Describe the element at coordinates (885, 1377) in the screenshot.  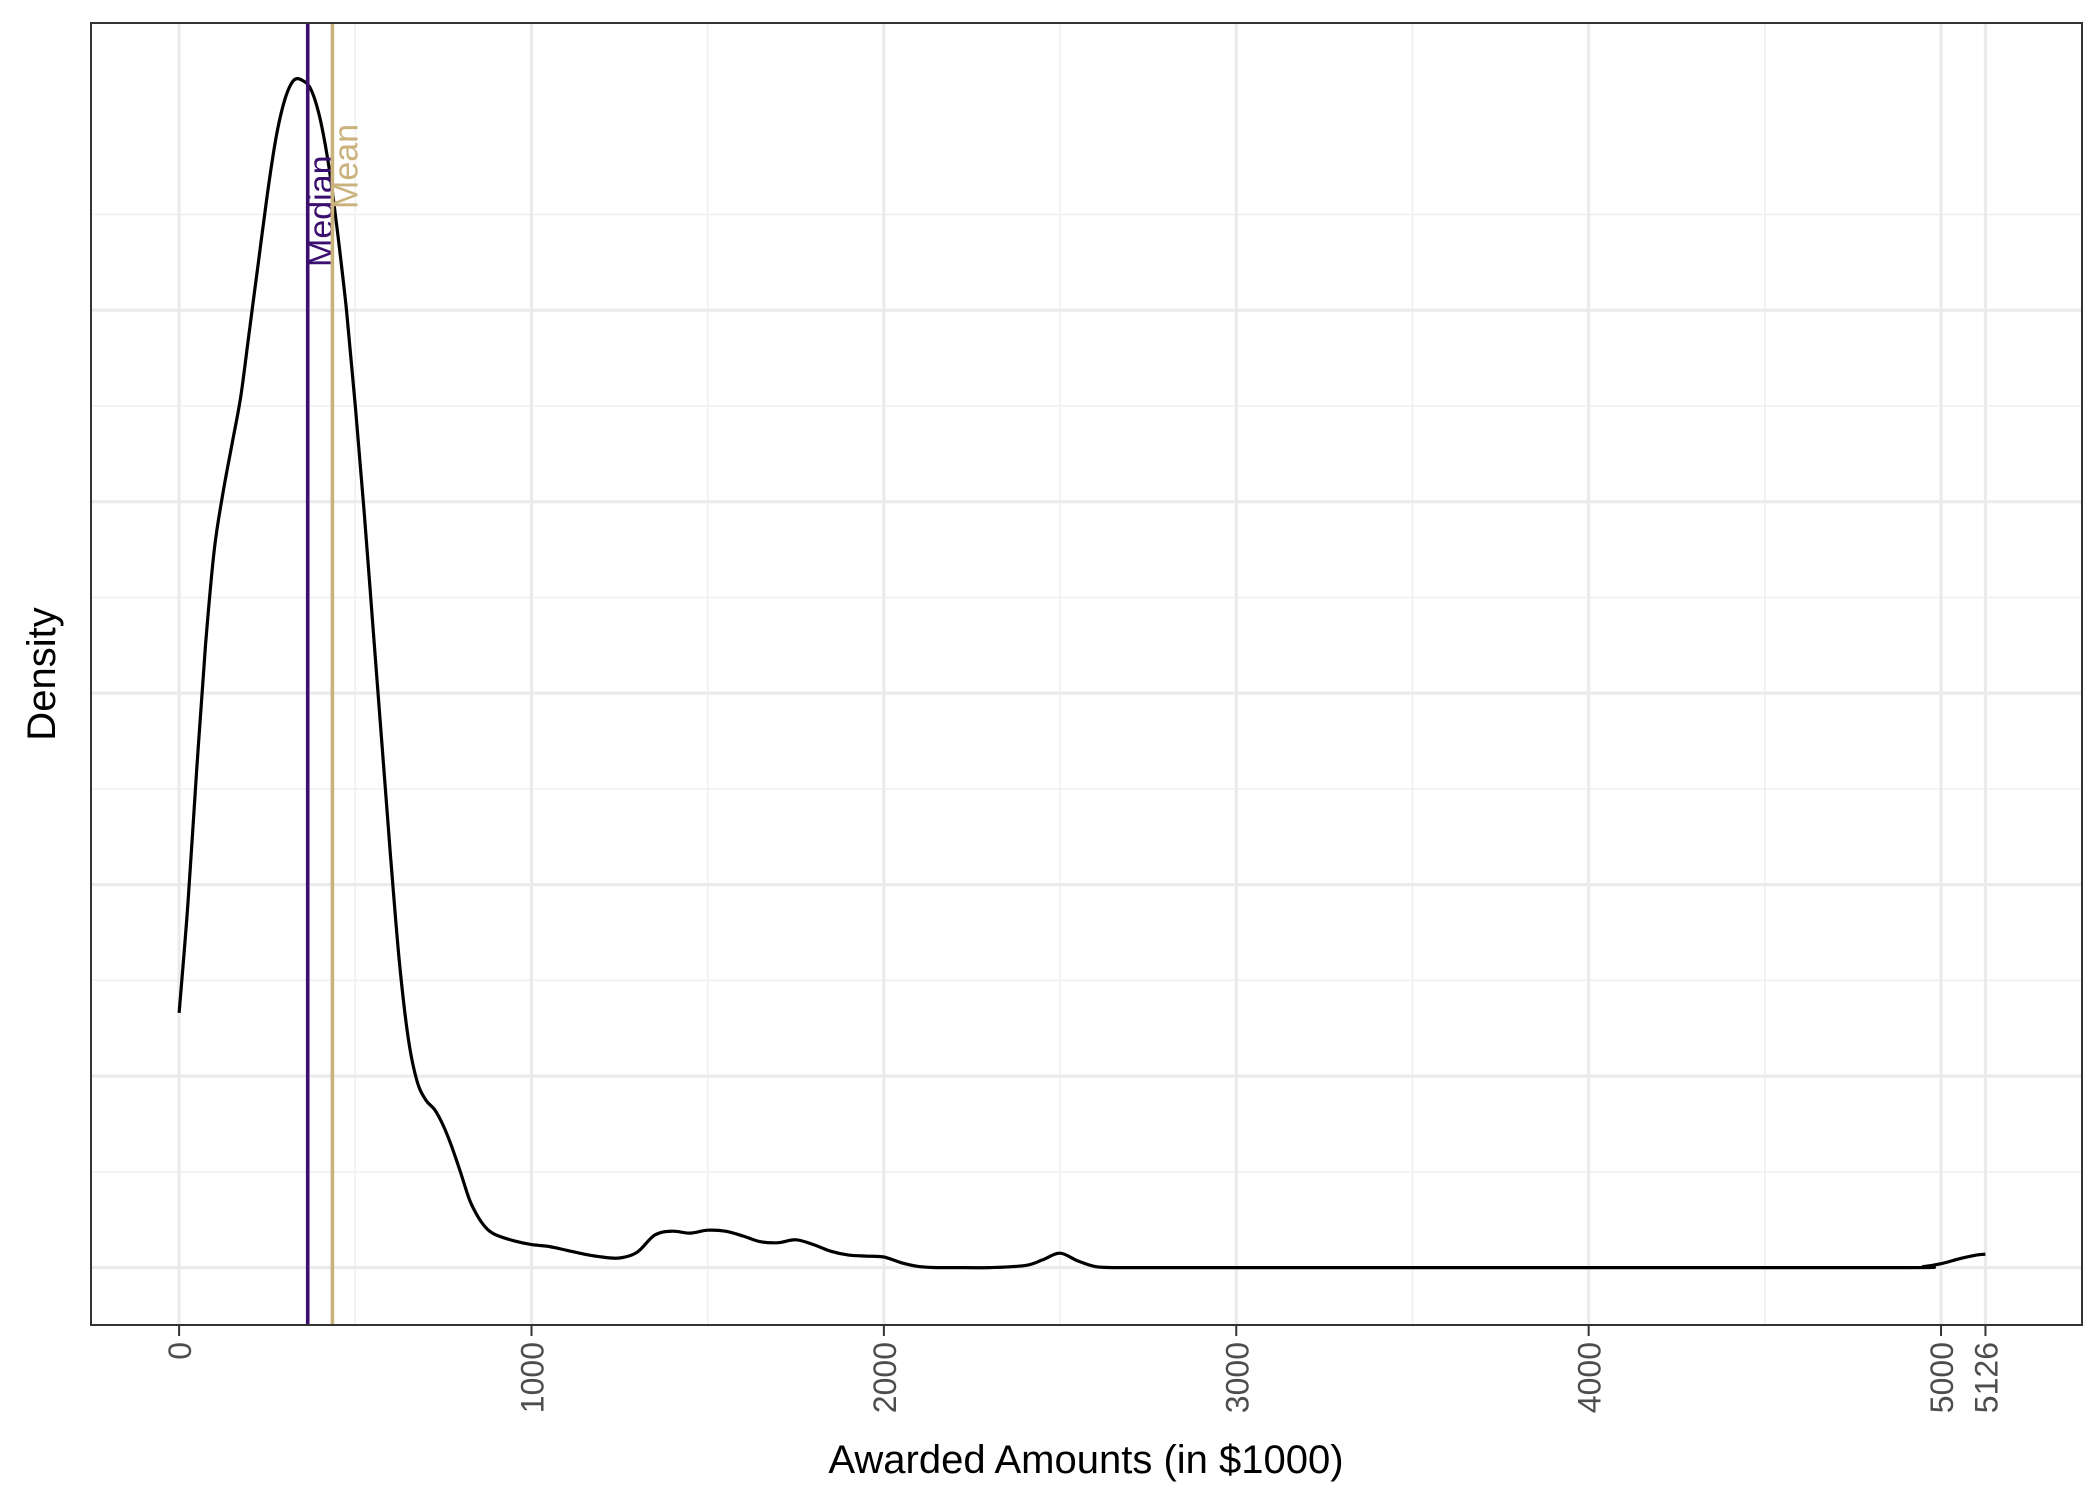
I see `x-tick-label: 2000` at that location.